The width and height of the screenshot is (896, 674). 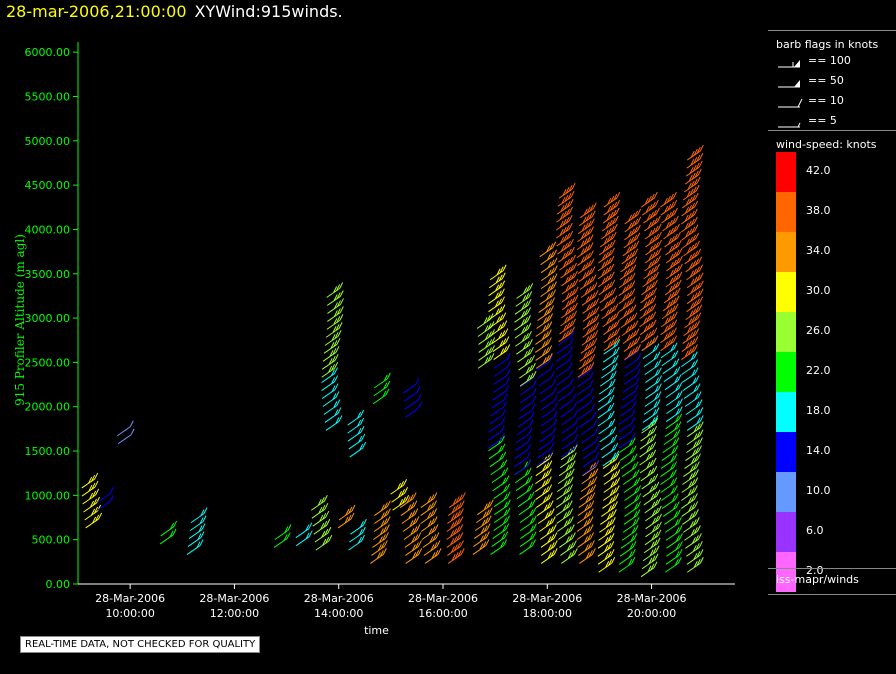 I want to click on color-scale-value: 6.0, so click(x=815, y=530).